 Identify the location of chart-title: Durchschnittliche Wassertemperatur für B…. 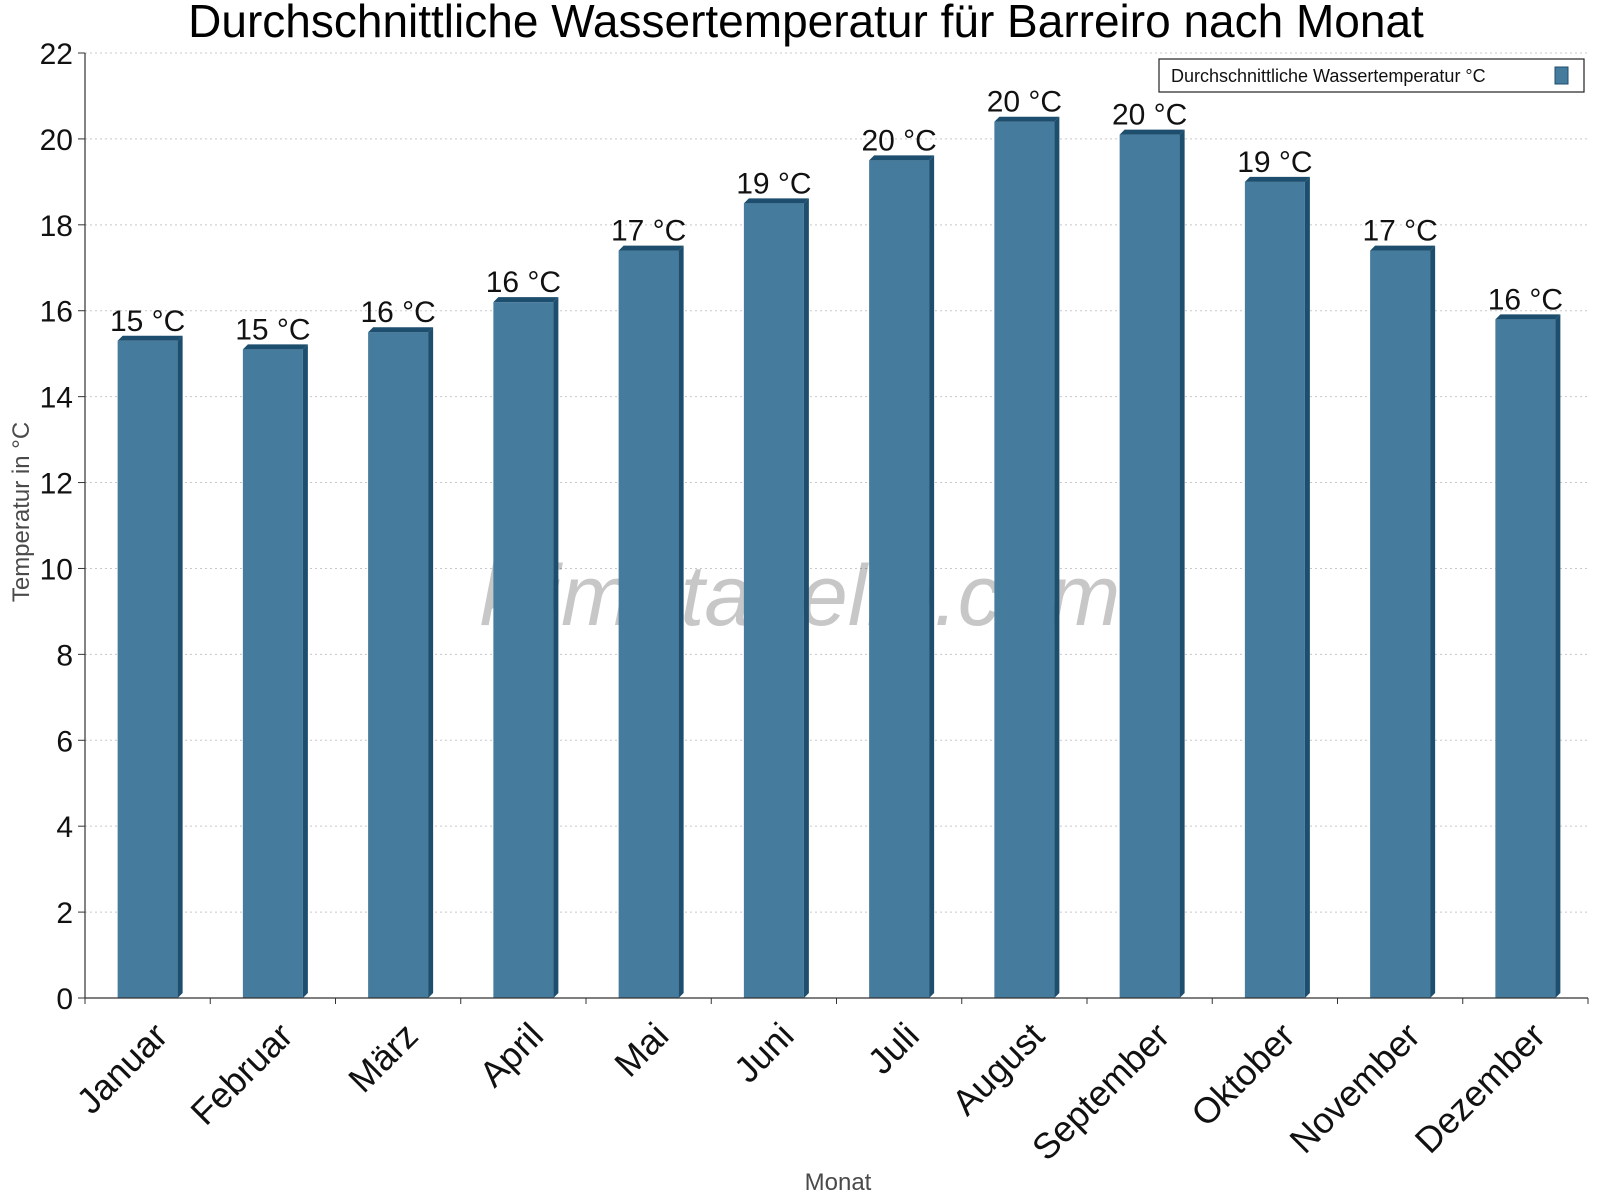
(806, 23).